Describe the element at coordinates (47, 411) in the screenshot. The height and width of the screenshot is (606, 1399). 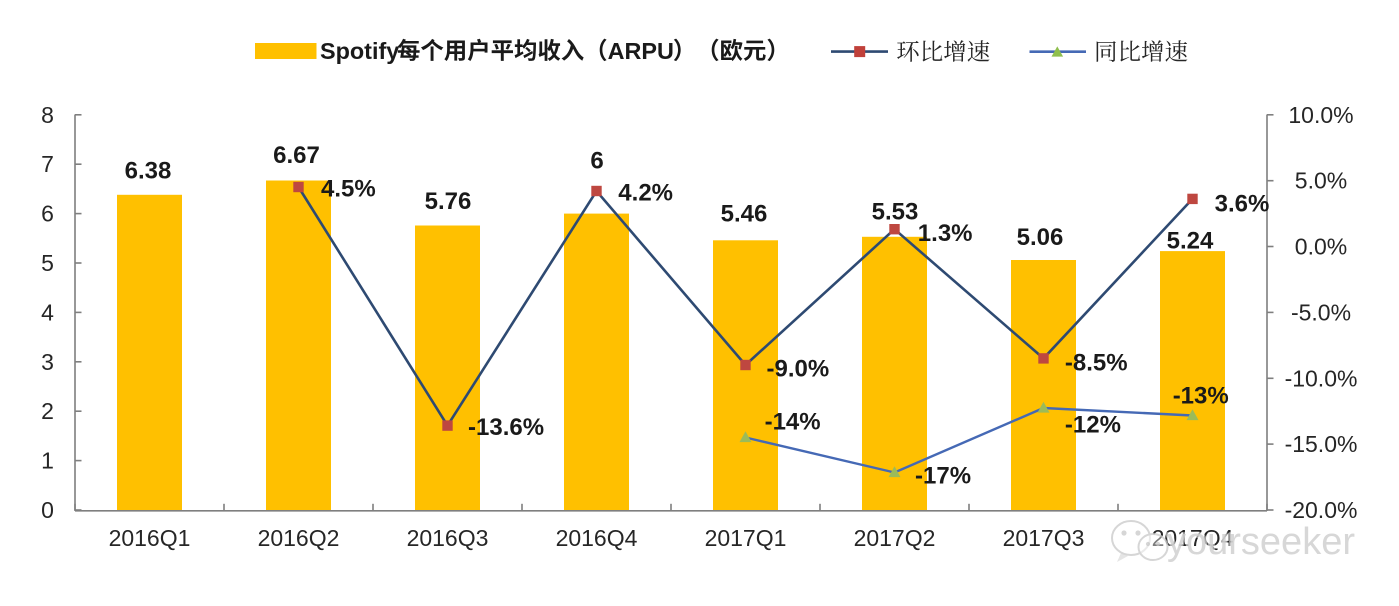
I see `svg-text: 2` at that location.